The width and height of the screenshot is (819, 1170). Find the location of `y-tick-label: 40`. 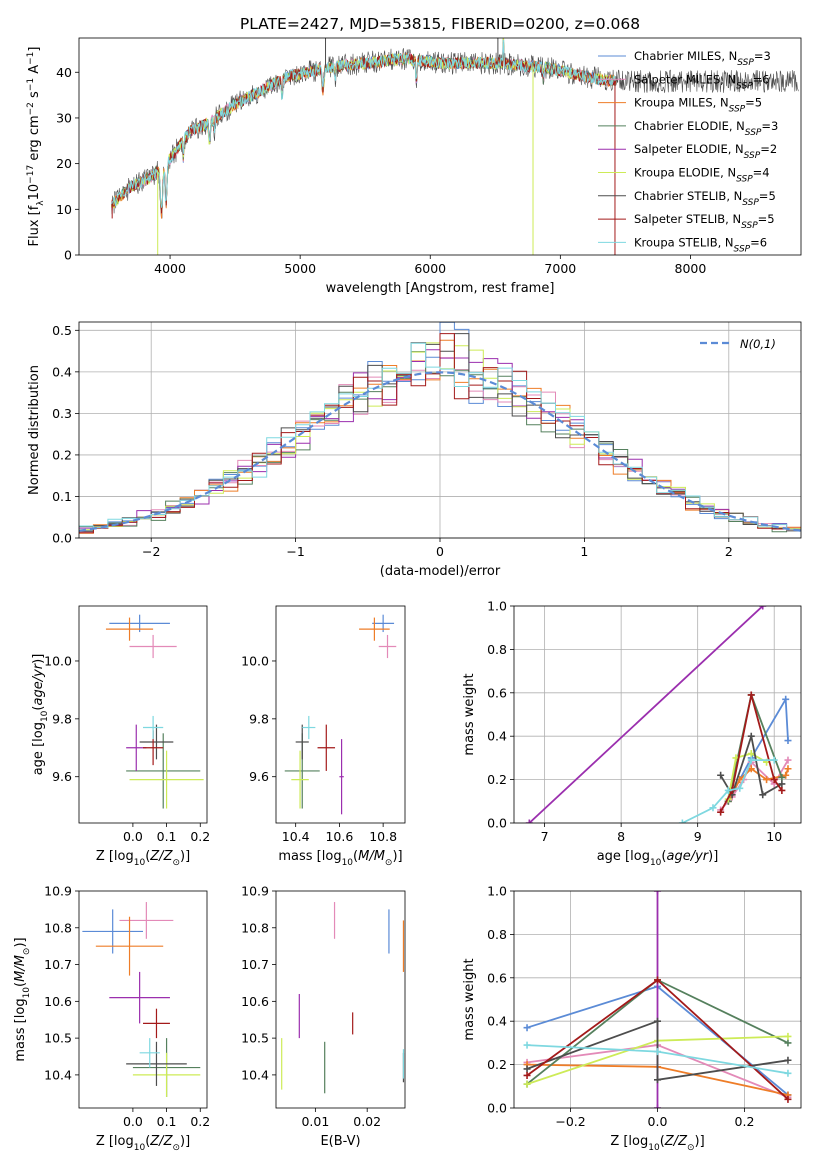

y-tick-label: 40 is located at coordinates (64, 72).